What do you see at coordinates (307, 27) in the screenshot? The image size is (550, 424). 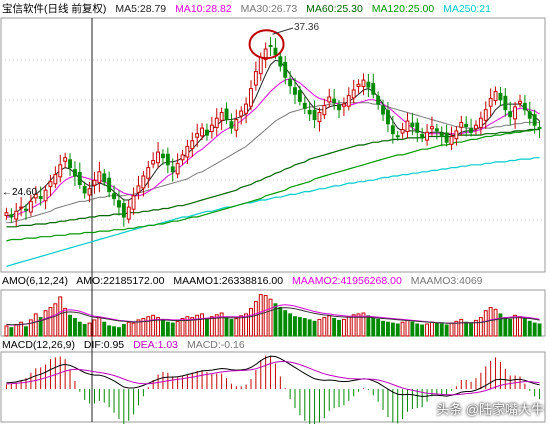 I see `high-price-label: 37.36` at bounding box center [307, 27].